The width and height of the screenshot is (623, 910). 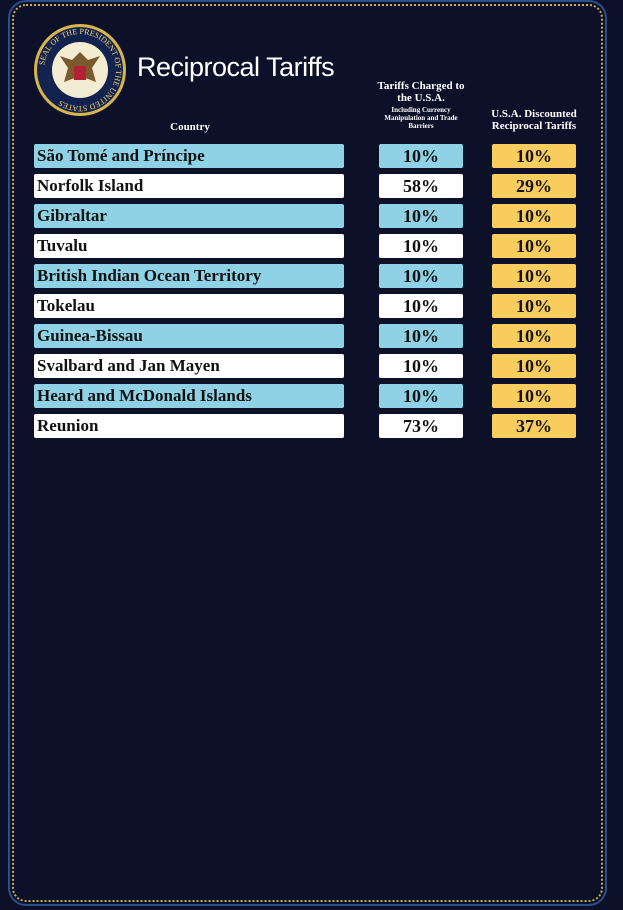 I want to click on column-header: U.S.A. Discounted Reciprocal Tariffs, so click(x=534, y=120).